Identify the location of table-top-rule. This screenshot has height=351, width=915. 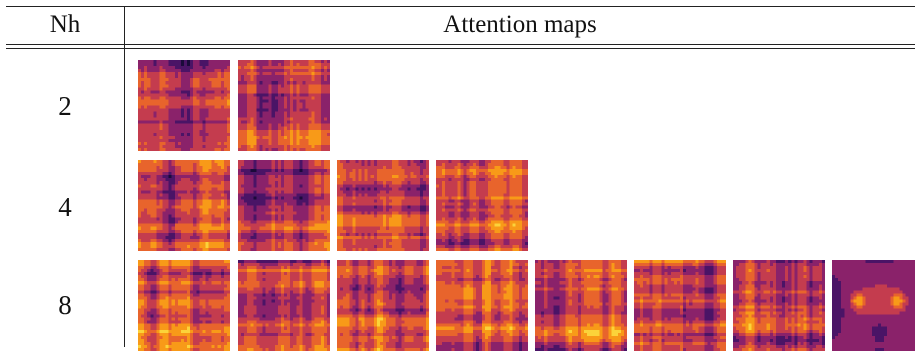
(460, 6).